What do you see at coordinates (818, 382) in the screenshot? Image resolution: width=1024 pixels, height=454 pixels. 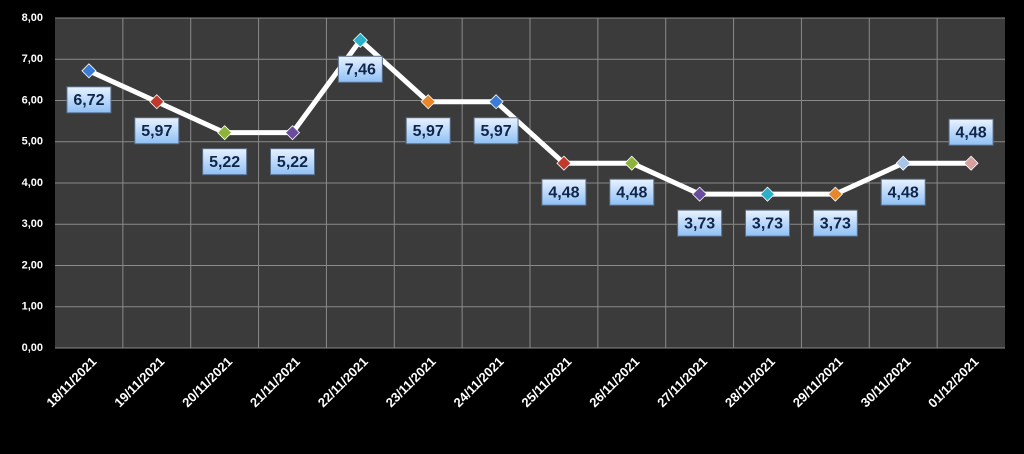 I see `x-tick-label: 29/11/2021` at bounding box center [818, 382].